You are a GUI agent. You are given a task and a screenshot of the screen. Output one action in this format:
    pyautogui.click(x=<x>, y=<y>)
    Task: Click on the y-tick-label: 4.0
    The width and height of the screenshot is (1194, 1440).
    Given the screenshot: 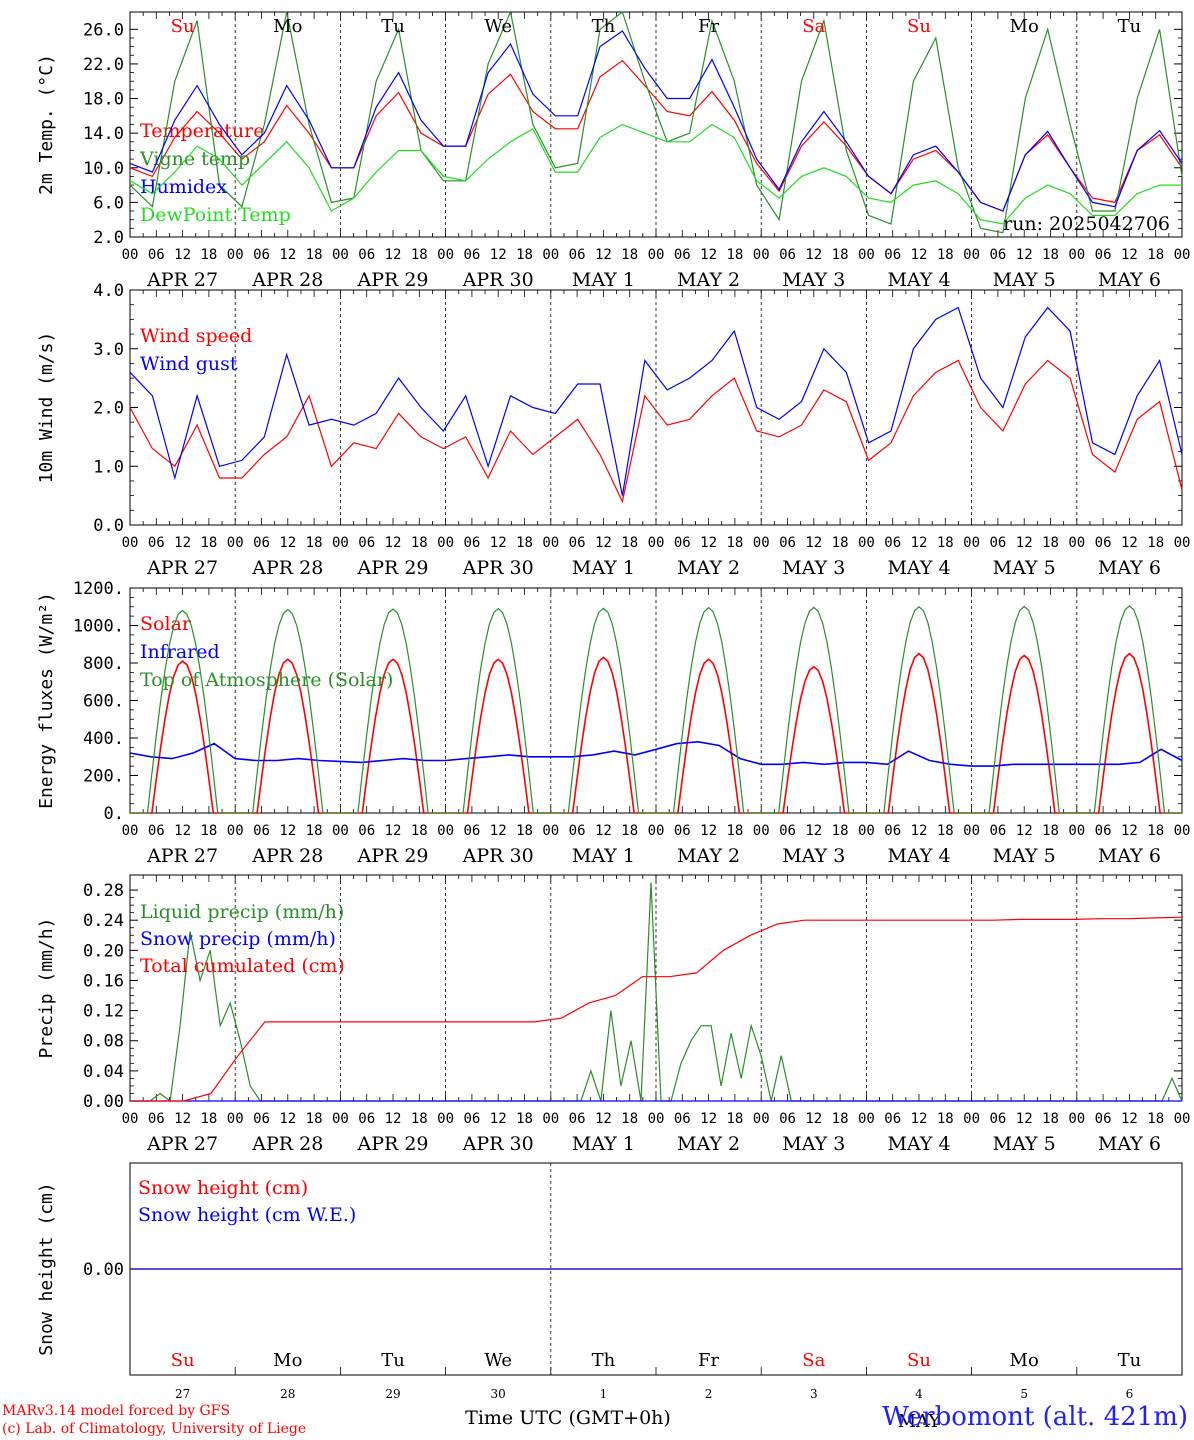 What is the action you would take?
    pyautogui.click(x=108, y=291)
    